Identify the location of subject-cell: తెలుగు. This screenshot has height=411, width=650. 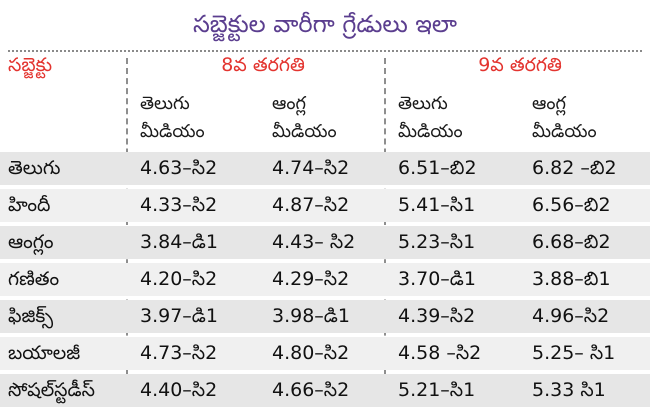
(34, 168).